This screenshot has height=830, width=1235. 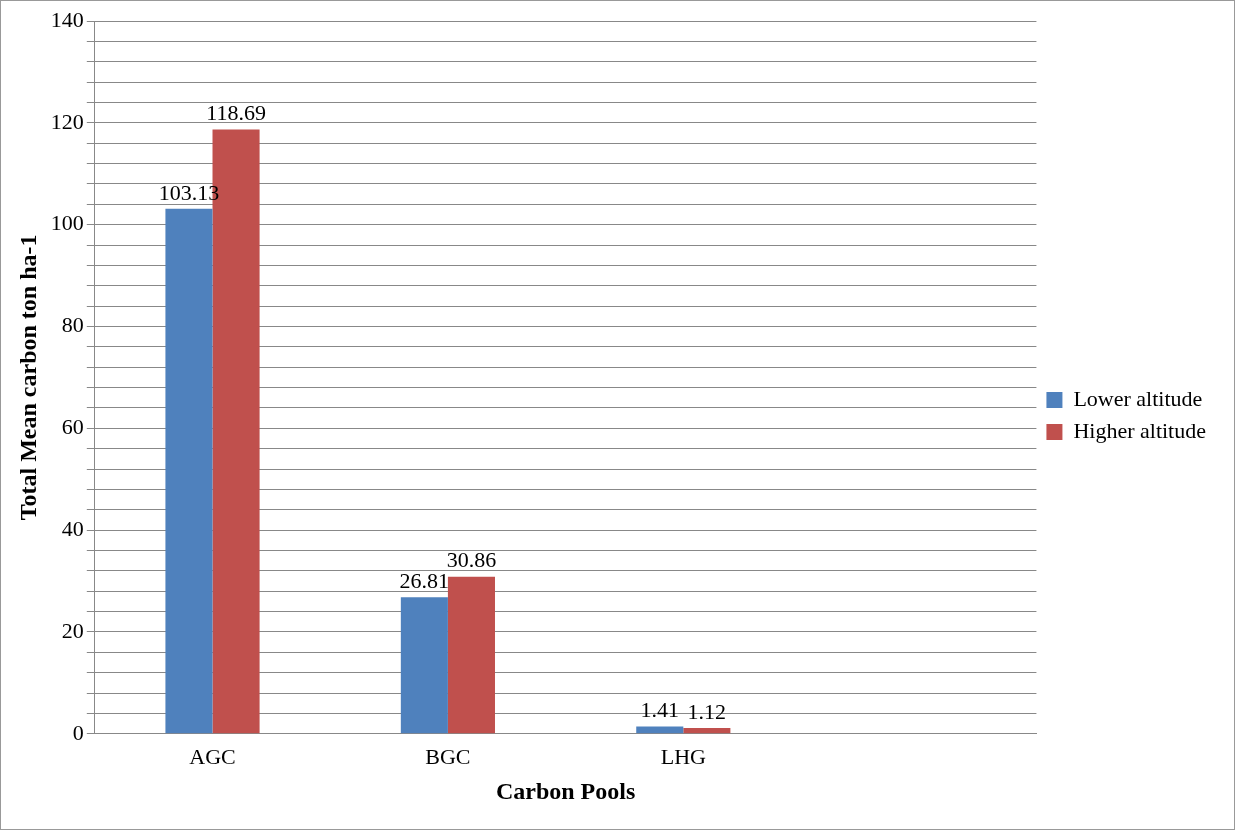 What do you see at coordinates (67, 121) in the screenshot?
I see `y-tick-label: 120` at bounding box center [67, 121].